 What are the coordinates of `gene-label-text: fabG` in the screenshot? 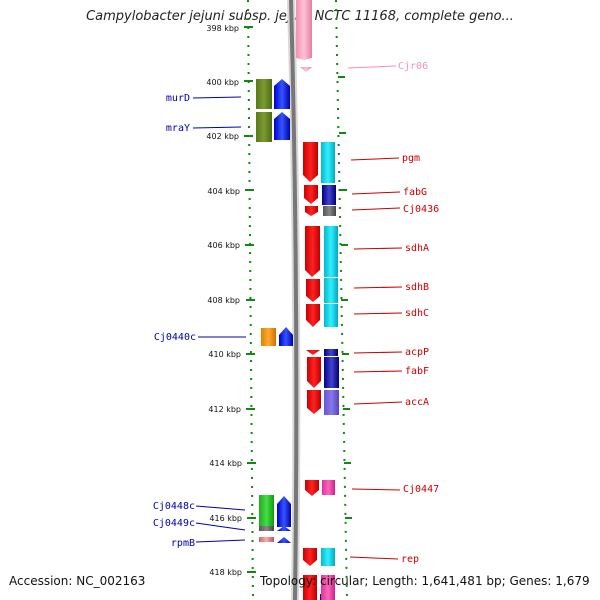 It's located at (415, 192).